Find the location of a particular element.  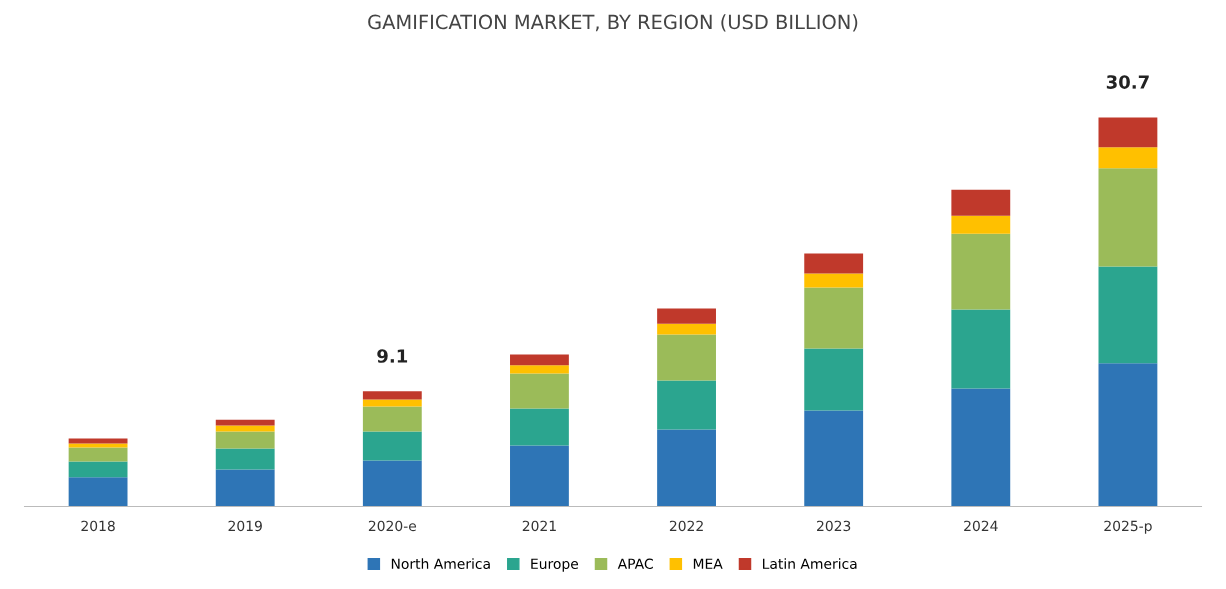

legend-label: North America is located at coordinates (440, 564).